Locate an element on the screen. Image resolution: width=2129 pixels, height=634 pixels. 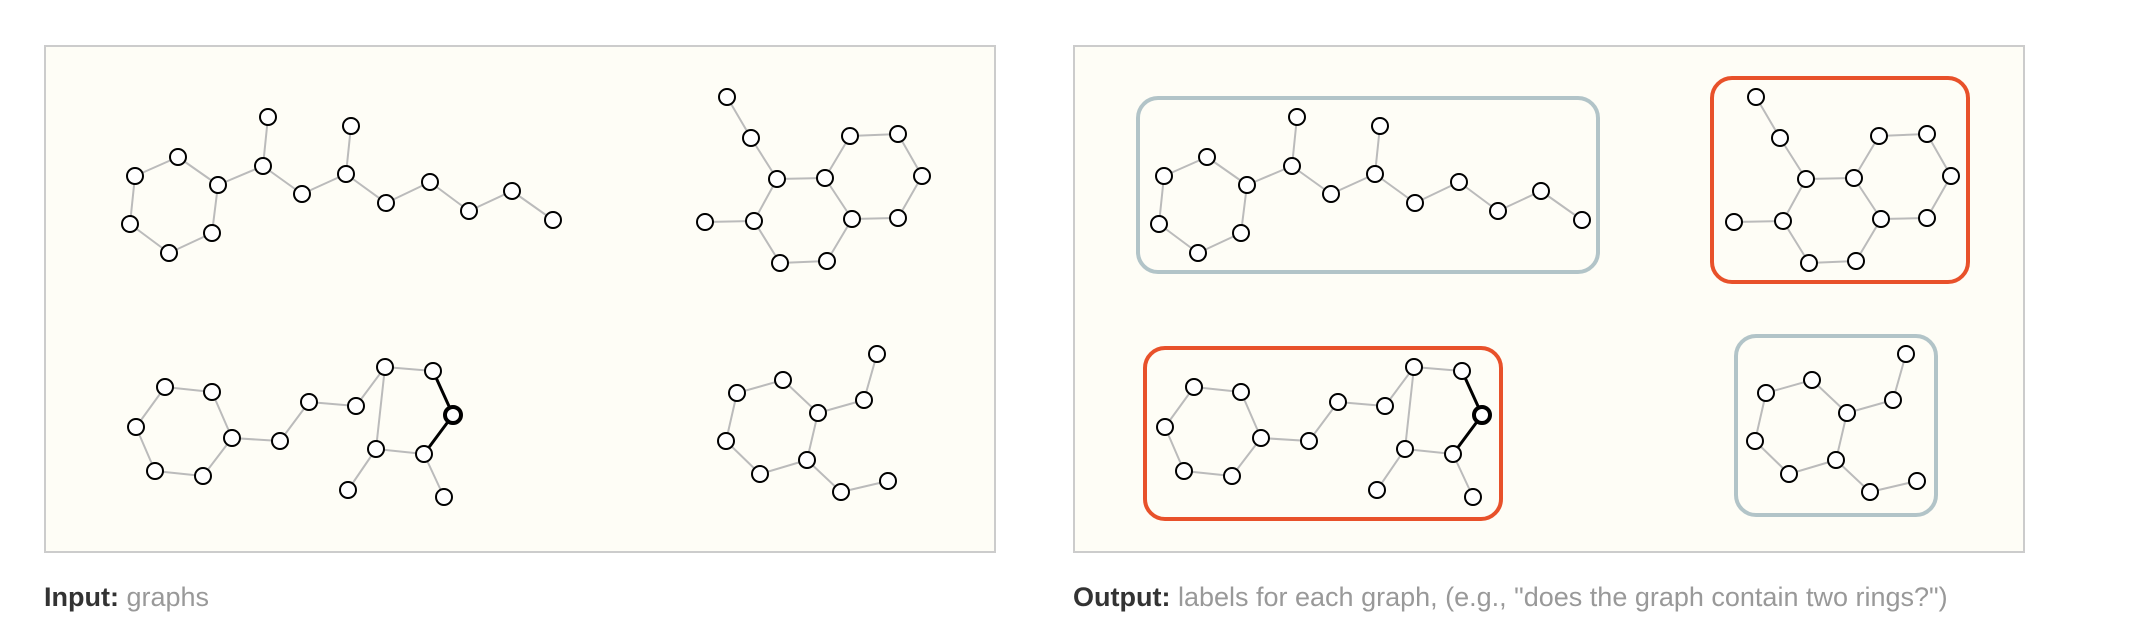
input-caption-text: graphs is located at coordinates (168, 597).